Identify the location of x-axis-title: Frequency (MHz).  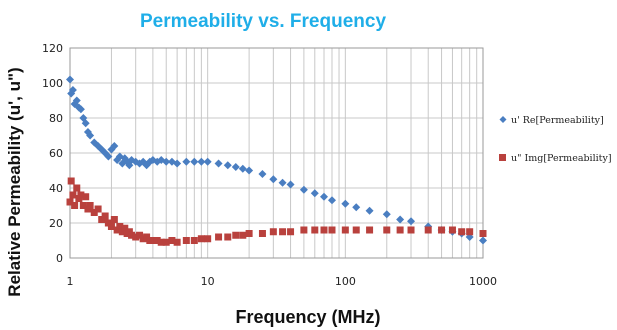
(307, 317).